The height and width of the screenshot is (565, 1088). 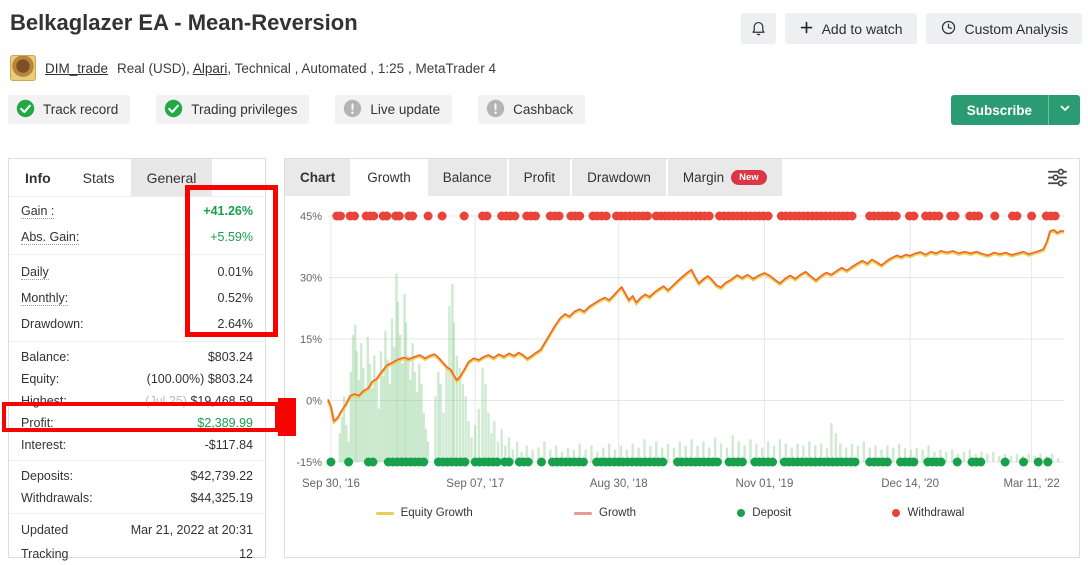 I want to click on chart-tab-label: Drawdown, so click(x=619, y=177).